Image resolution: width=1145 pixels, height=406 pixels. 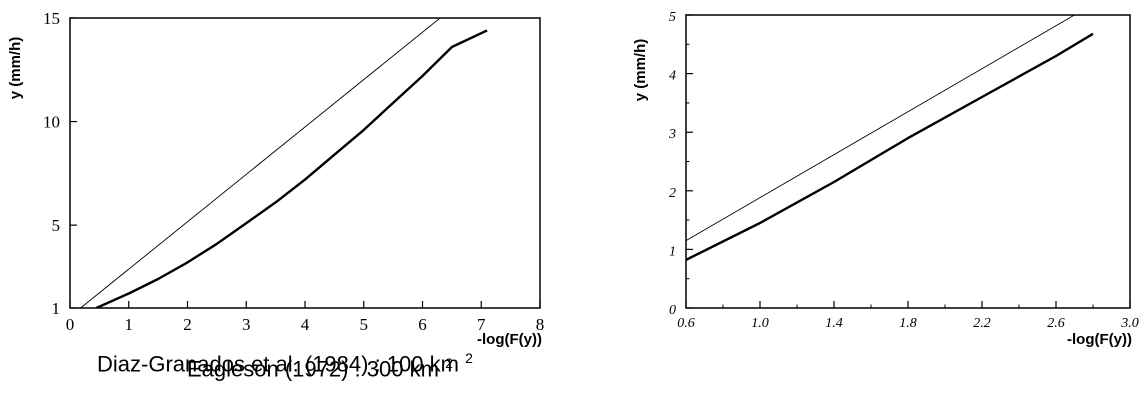 I want to click on chart-right-ytick-label: 4, so click(x=672, y=76).